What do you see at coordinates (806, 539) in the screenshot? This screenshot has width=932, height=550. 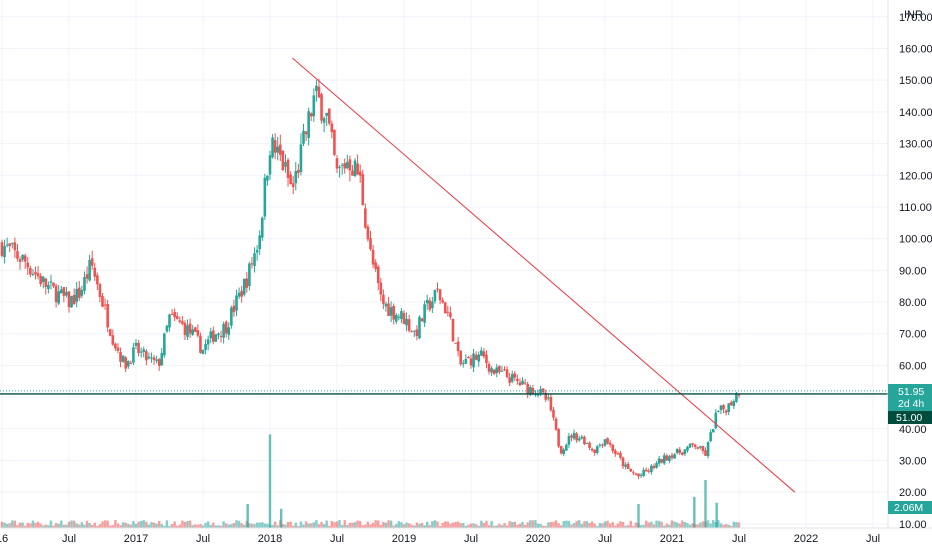 I see `time-tick-label: 2022` at bounding box center [806, 539].